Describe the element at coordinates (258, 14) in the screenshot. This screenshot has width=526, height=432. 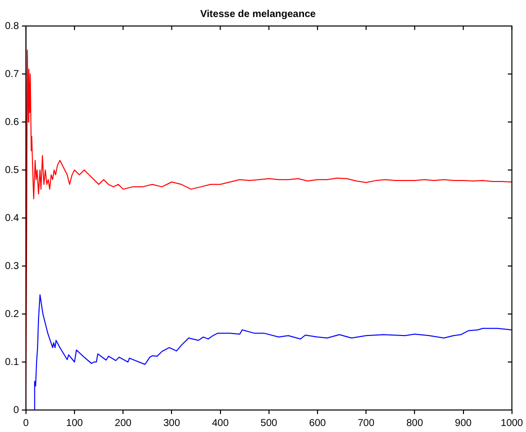
I see `chart-title: Vitesse de melangeance` at that location.